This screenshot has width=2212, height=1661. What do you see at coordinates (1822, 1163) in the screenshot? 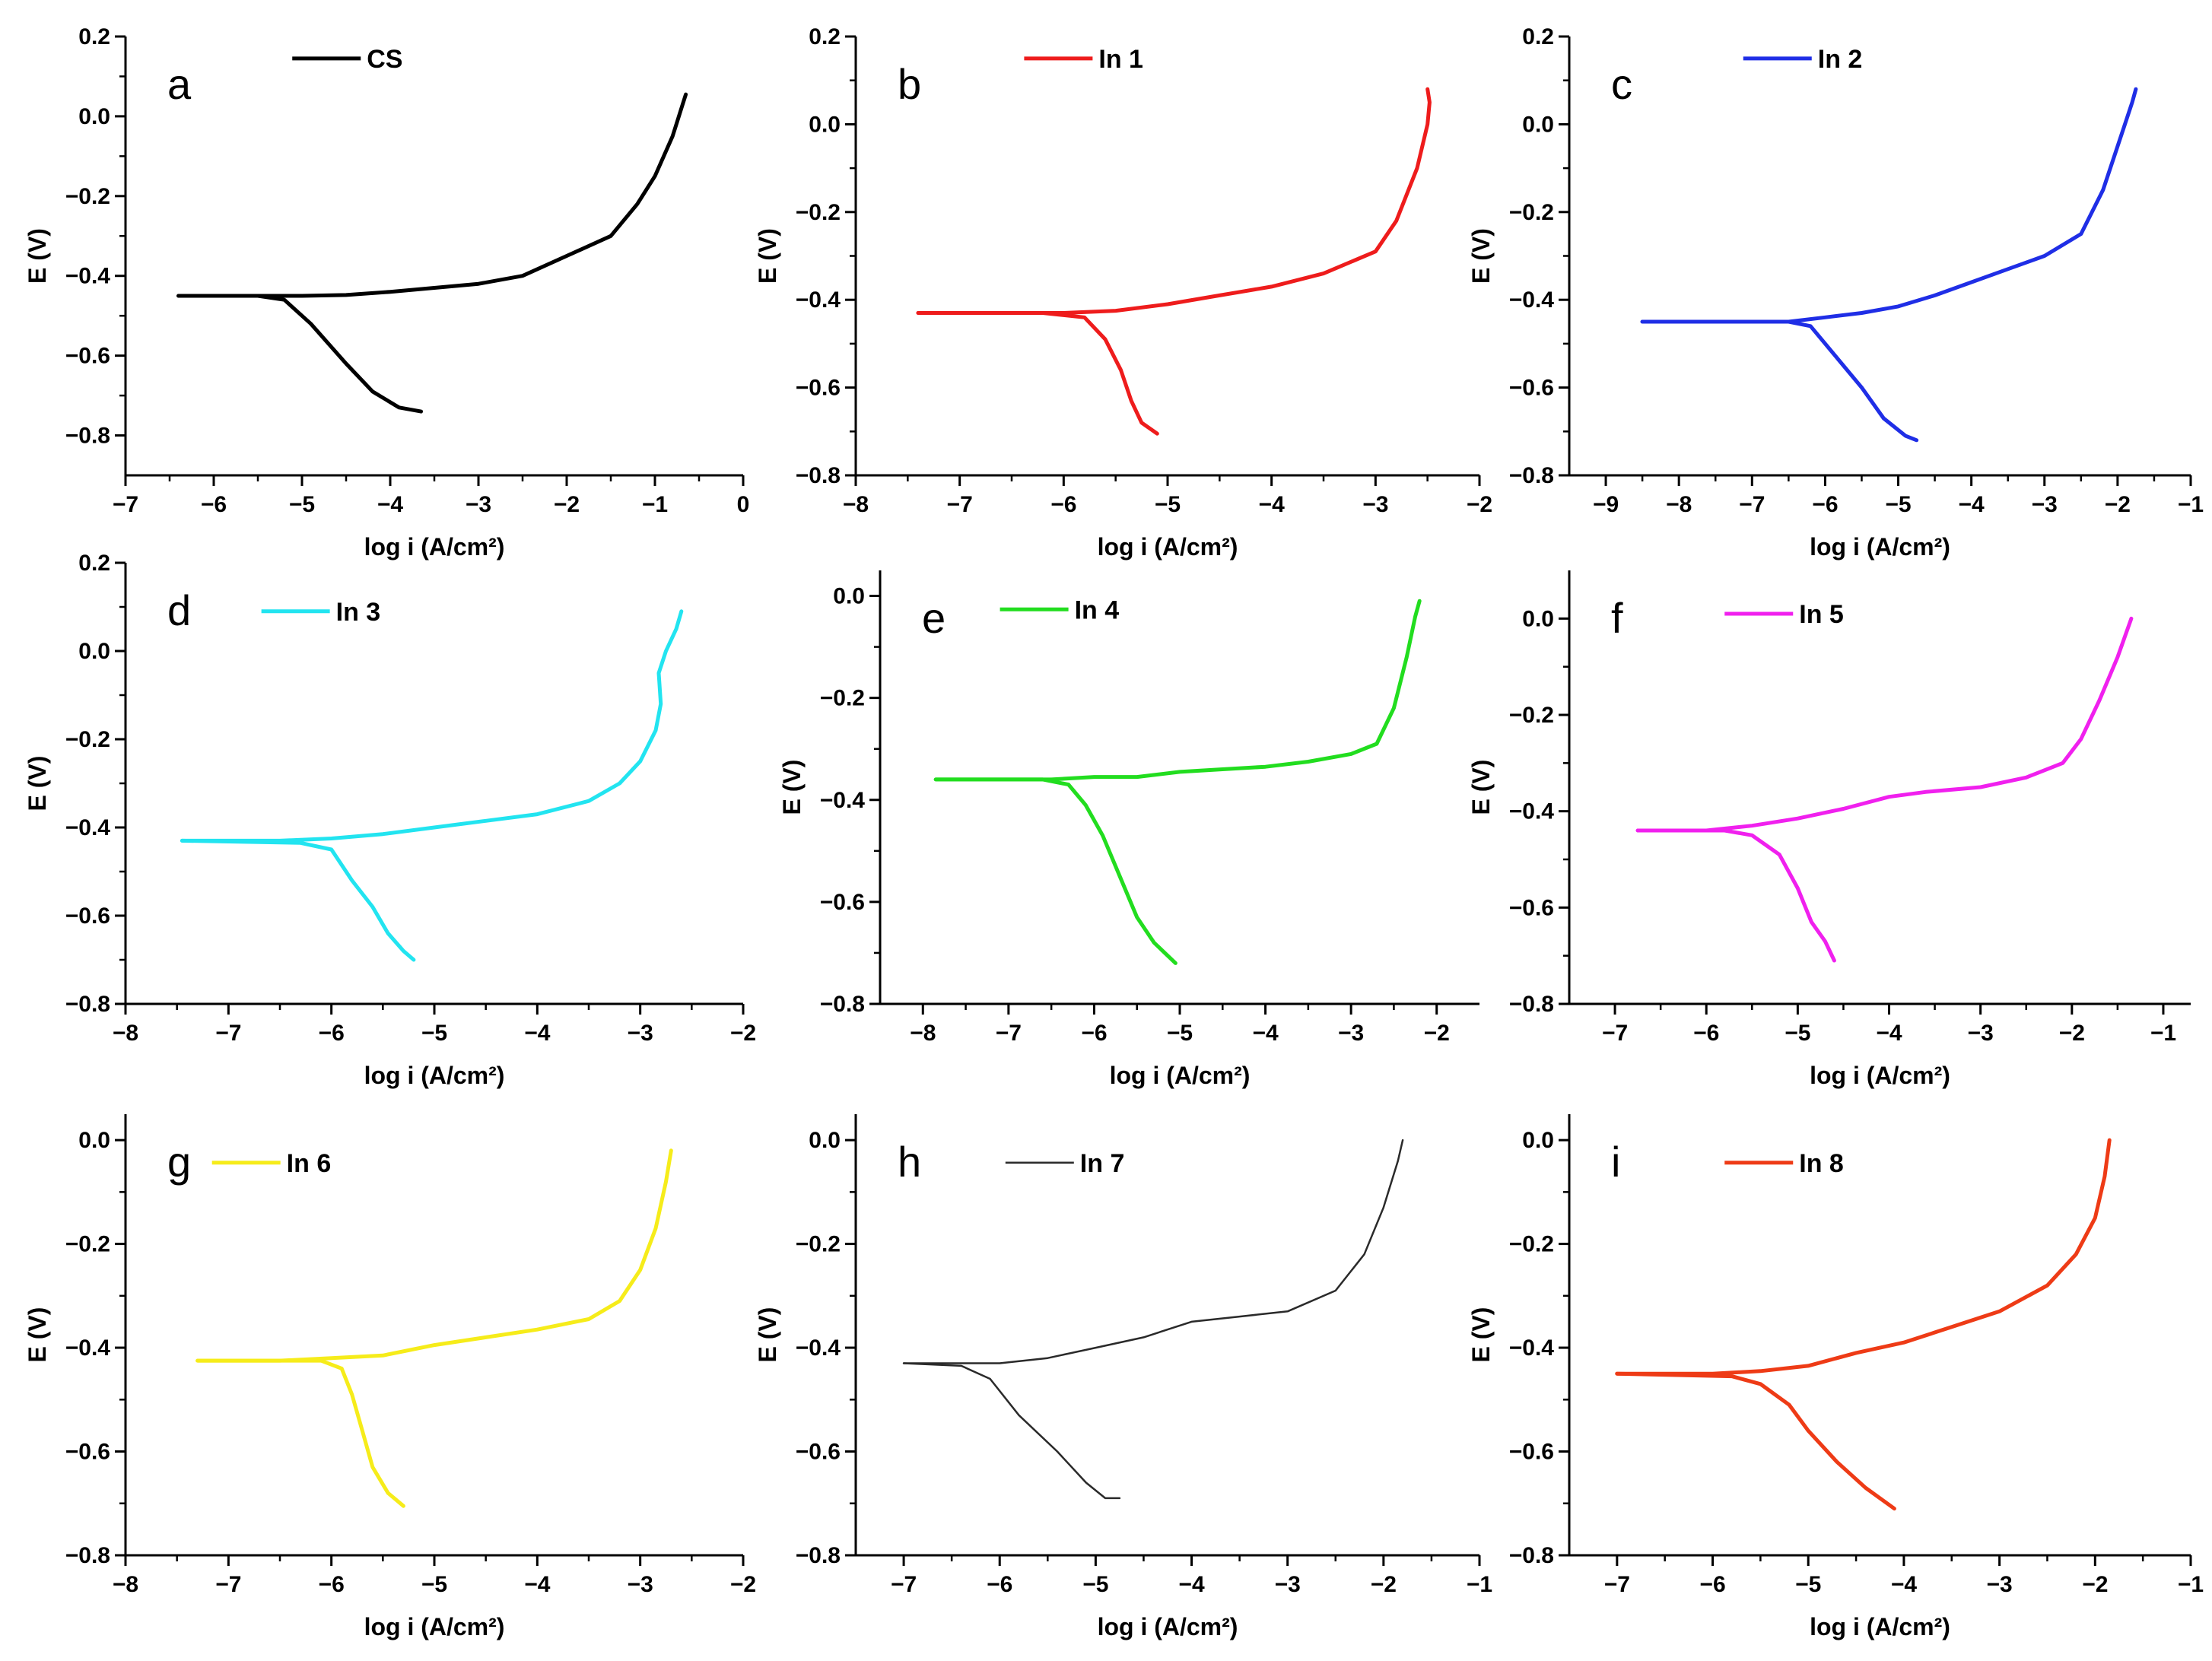
I see `legend-label: In 8` at bounding box center [1822, 1163].